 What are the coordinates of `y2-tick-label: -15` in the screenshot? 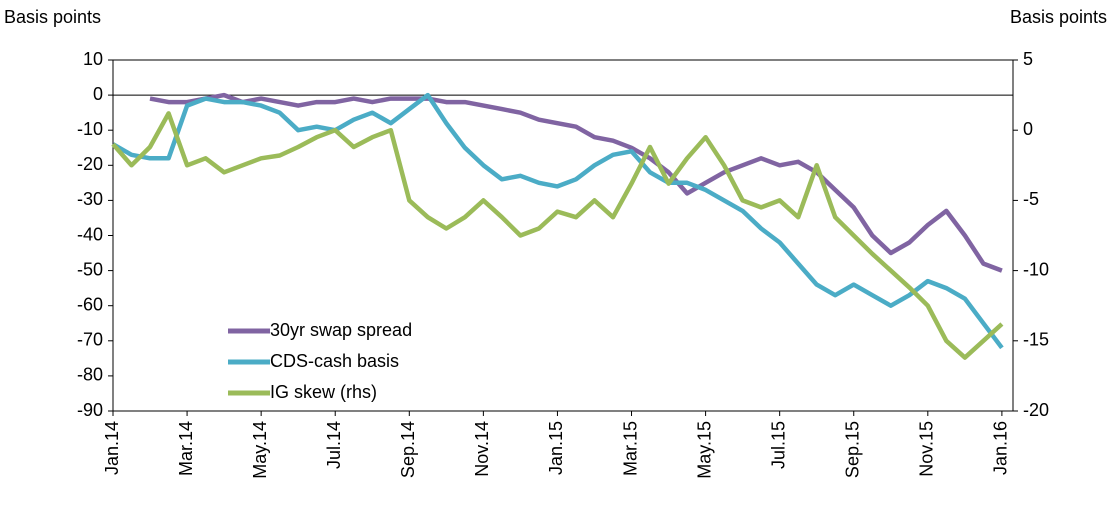 It's located at (1036, 340).